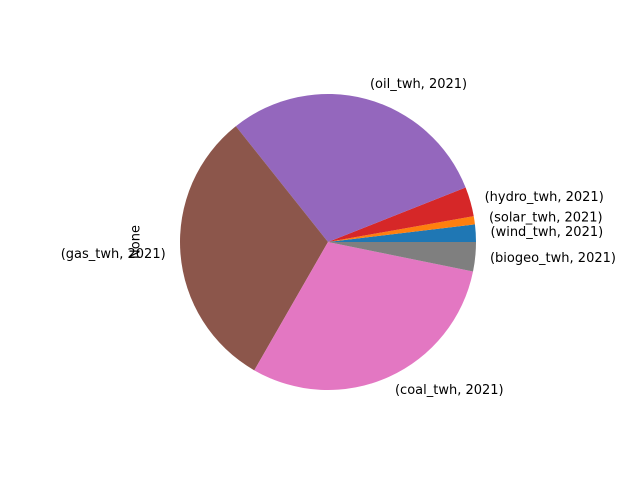  What do you see at coordinates (547, 232) in the screenshot?
I see `slice-label: (wind_twh, 2021)` at bounding box center [547, 232].